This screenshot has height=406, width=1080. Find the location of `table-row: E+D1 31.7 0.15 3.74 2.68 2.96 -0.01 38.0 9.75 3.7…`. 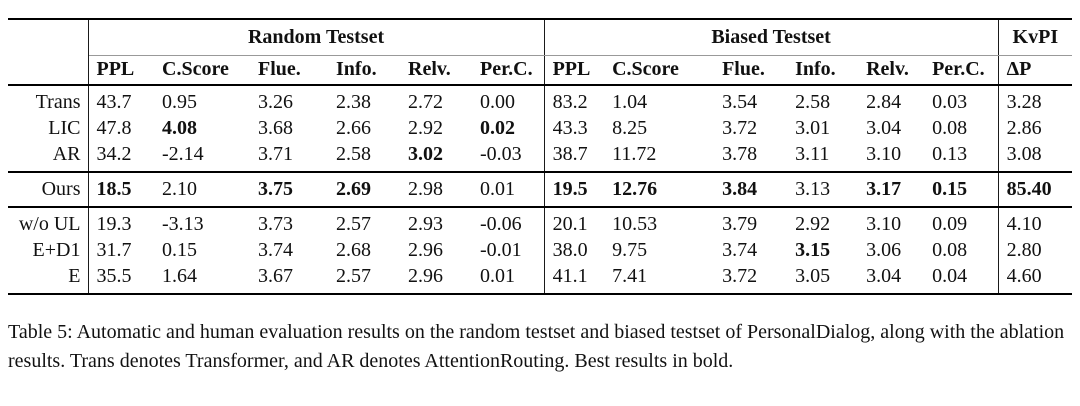

table-row: E+D1 31.7 0.15 3.74 2.68 2.96 -0.01 38.0 9.75 3.7… is located at coordinates (540, 250).